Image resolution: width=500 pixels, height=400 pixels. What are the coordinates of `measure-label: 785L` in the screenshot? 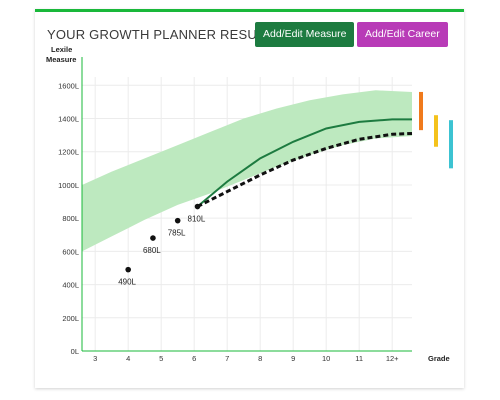 It's located at (177, 233).